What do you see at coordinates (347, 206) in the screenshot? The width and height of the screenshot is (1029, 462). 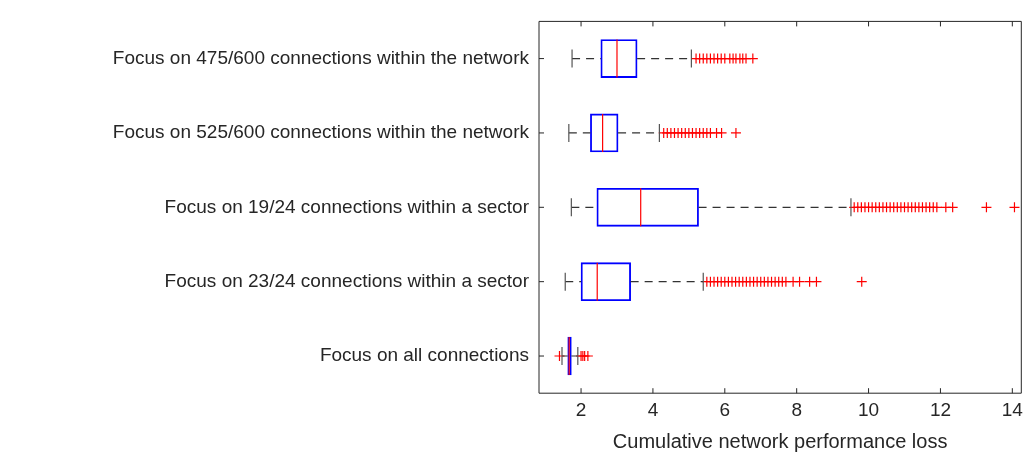 I see `y-tick-label: Focus on 19/24 connections within a sector` at bounding box center [347, 206].